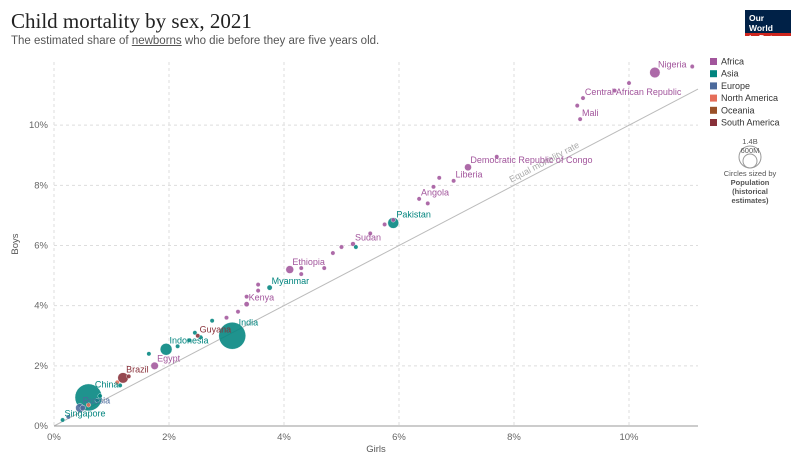  I want to click on legend-label: Asia, so click(730, 74).